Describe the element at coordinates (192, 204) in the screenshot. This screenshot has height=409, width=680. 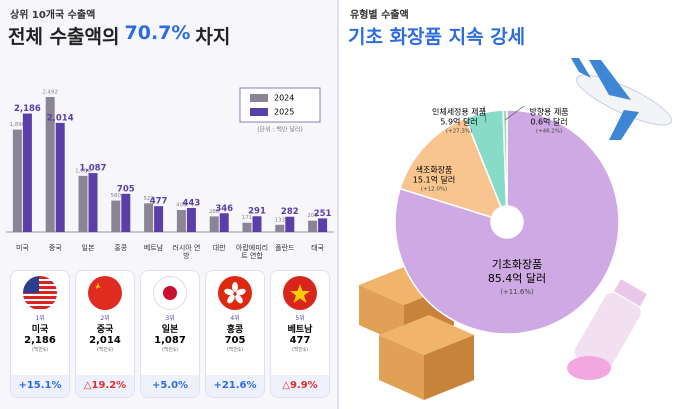
I see `value-label: 443` at that location.